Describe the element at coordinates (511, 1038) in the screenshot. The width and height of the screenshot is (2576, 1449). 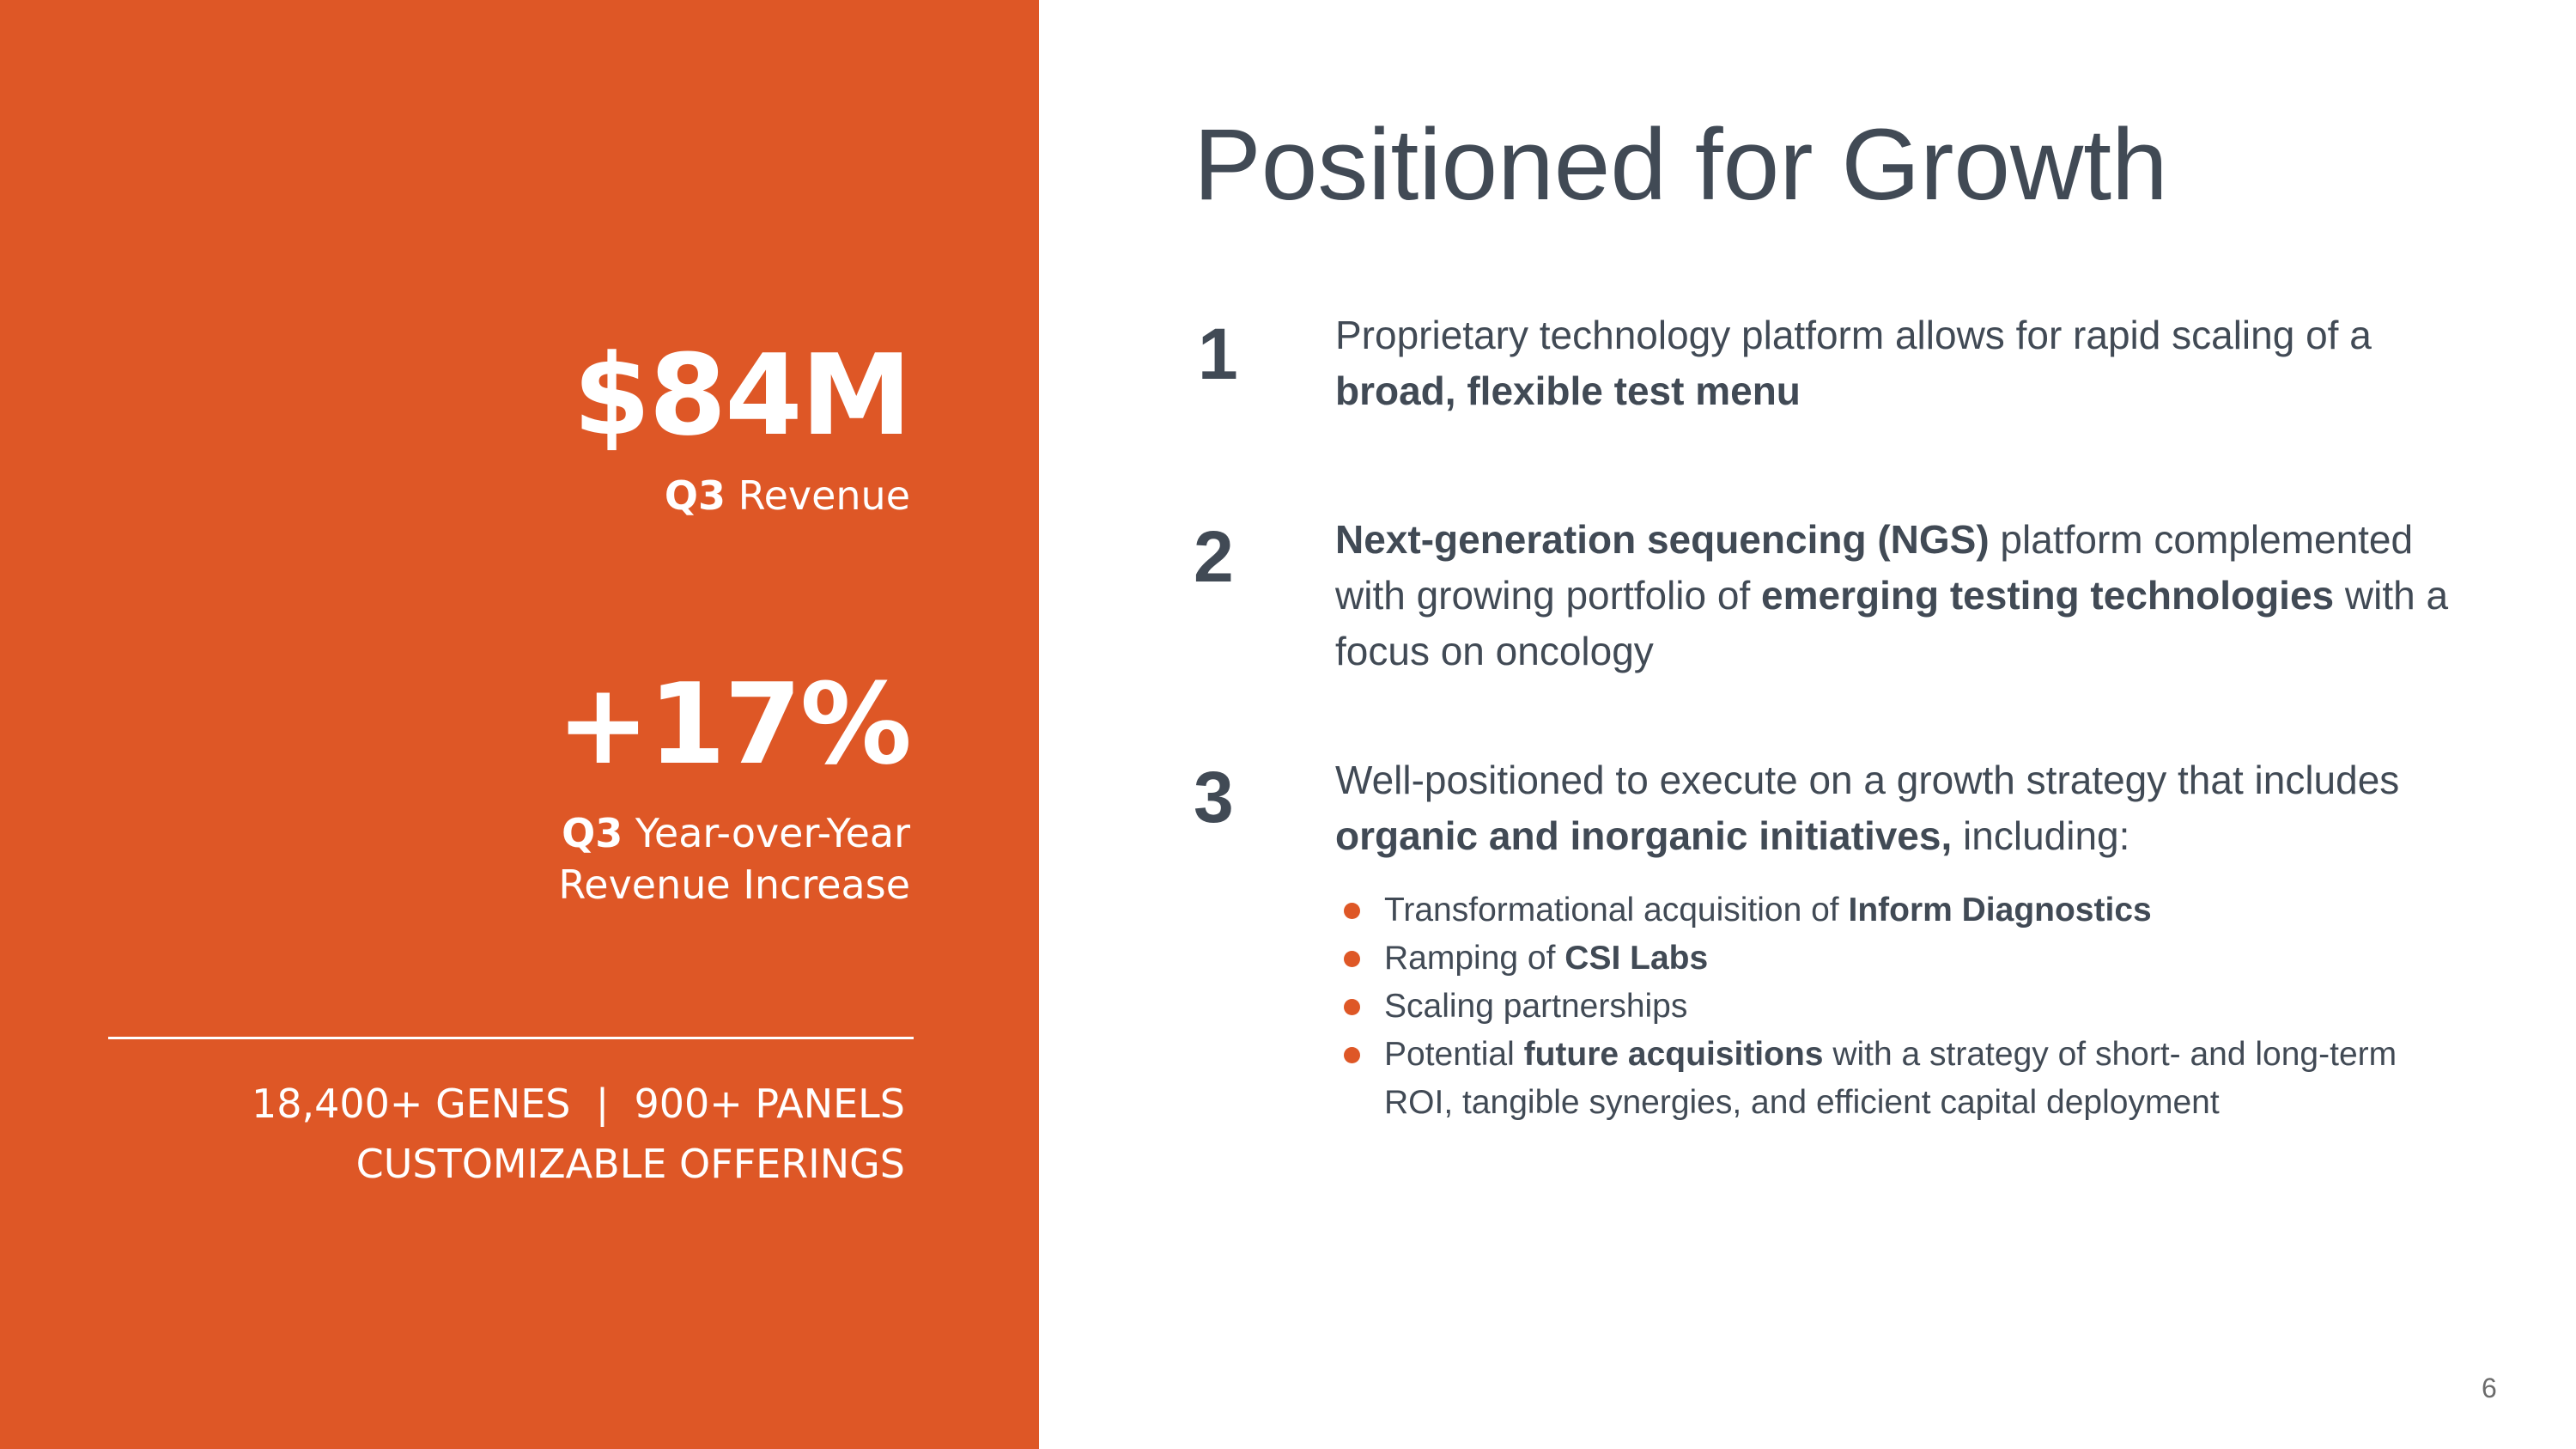
I see `divider` at that location.